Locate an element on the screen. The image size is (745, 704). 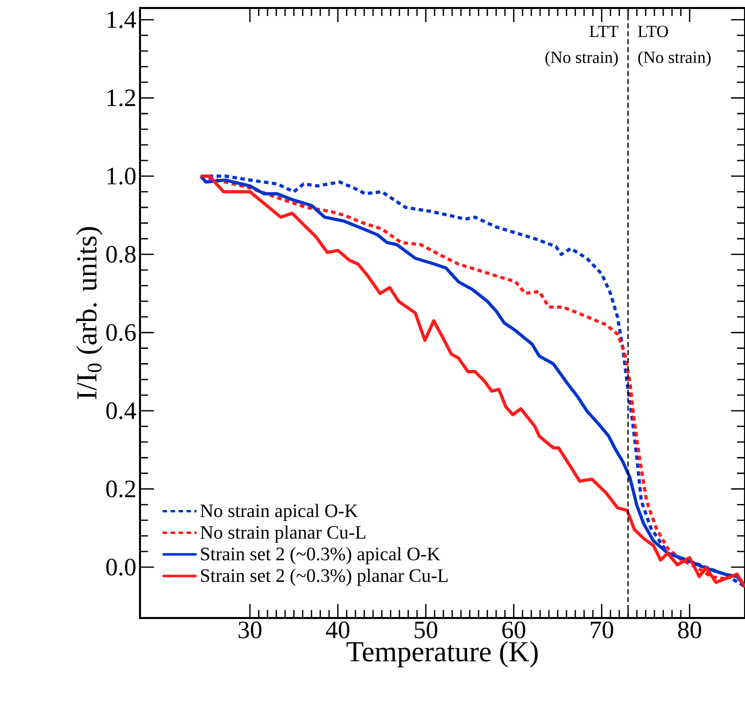
y-tick-label: 1.2 is located at coordinates (122, 98).